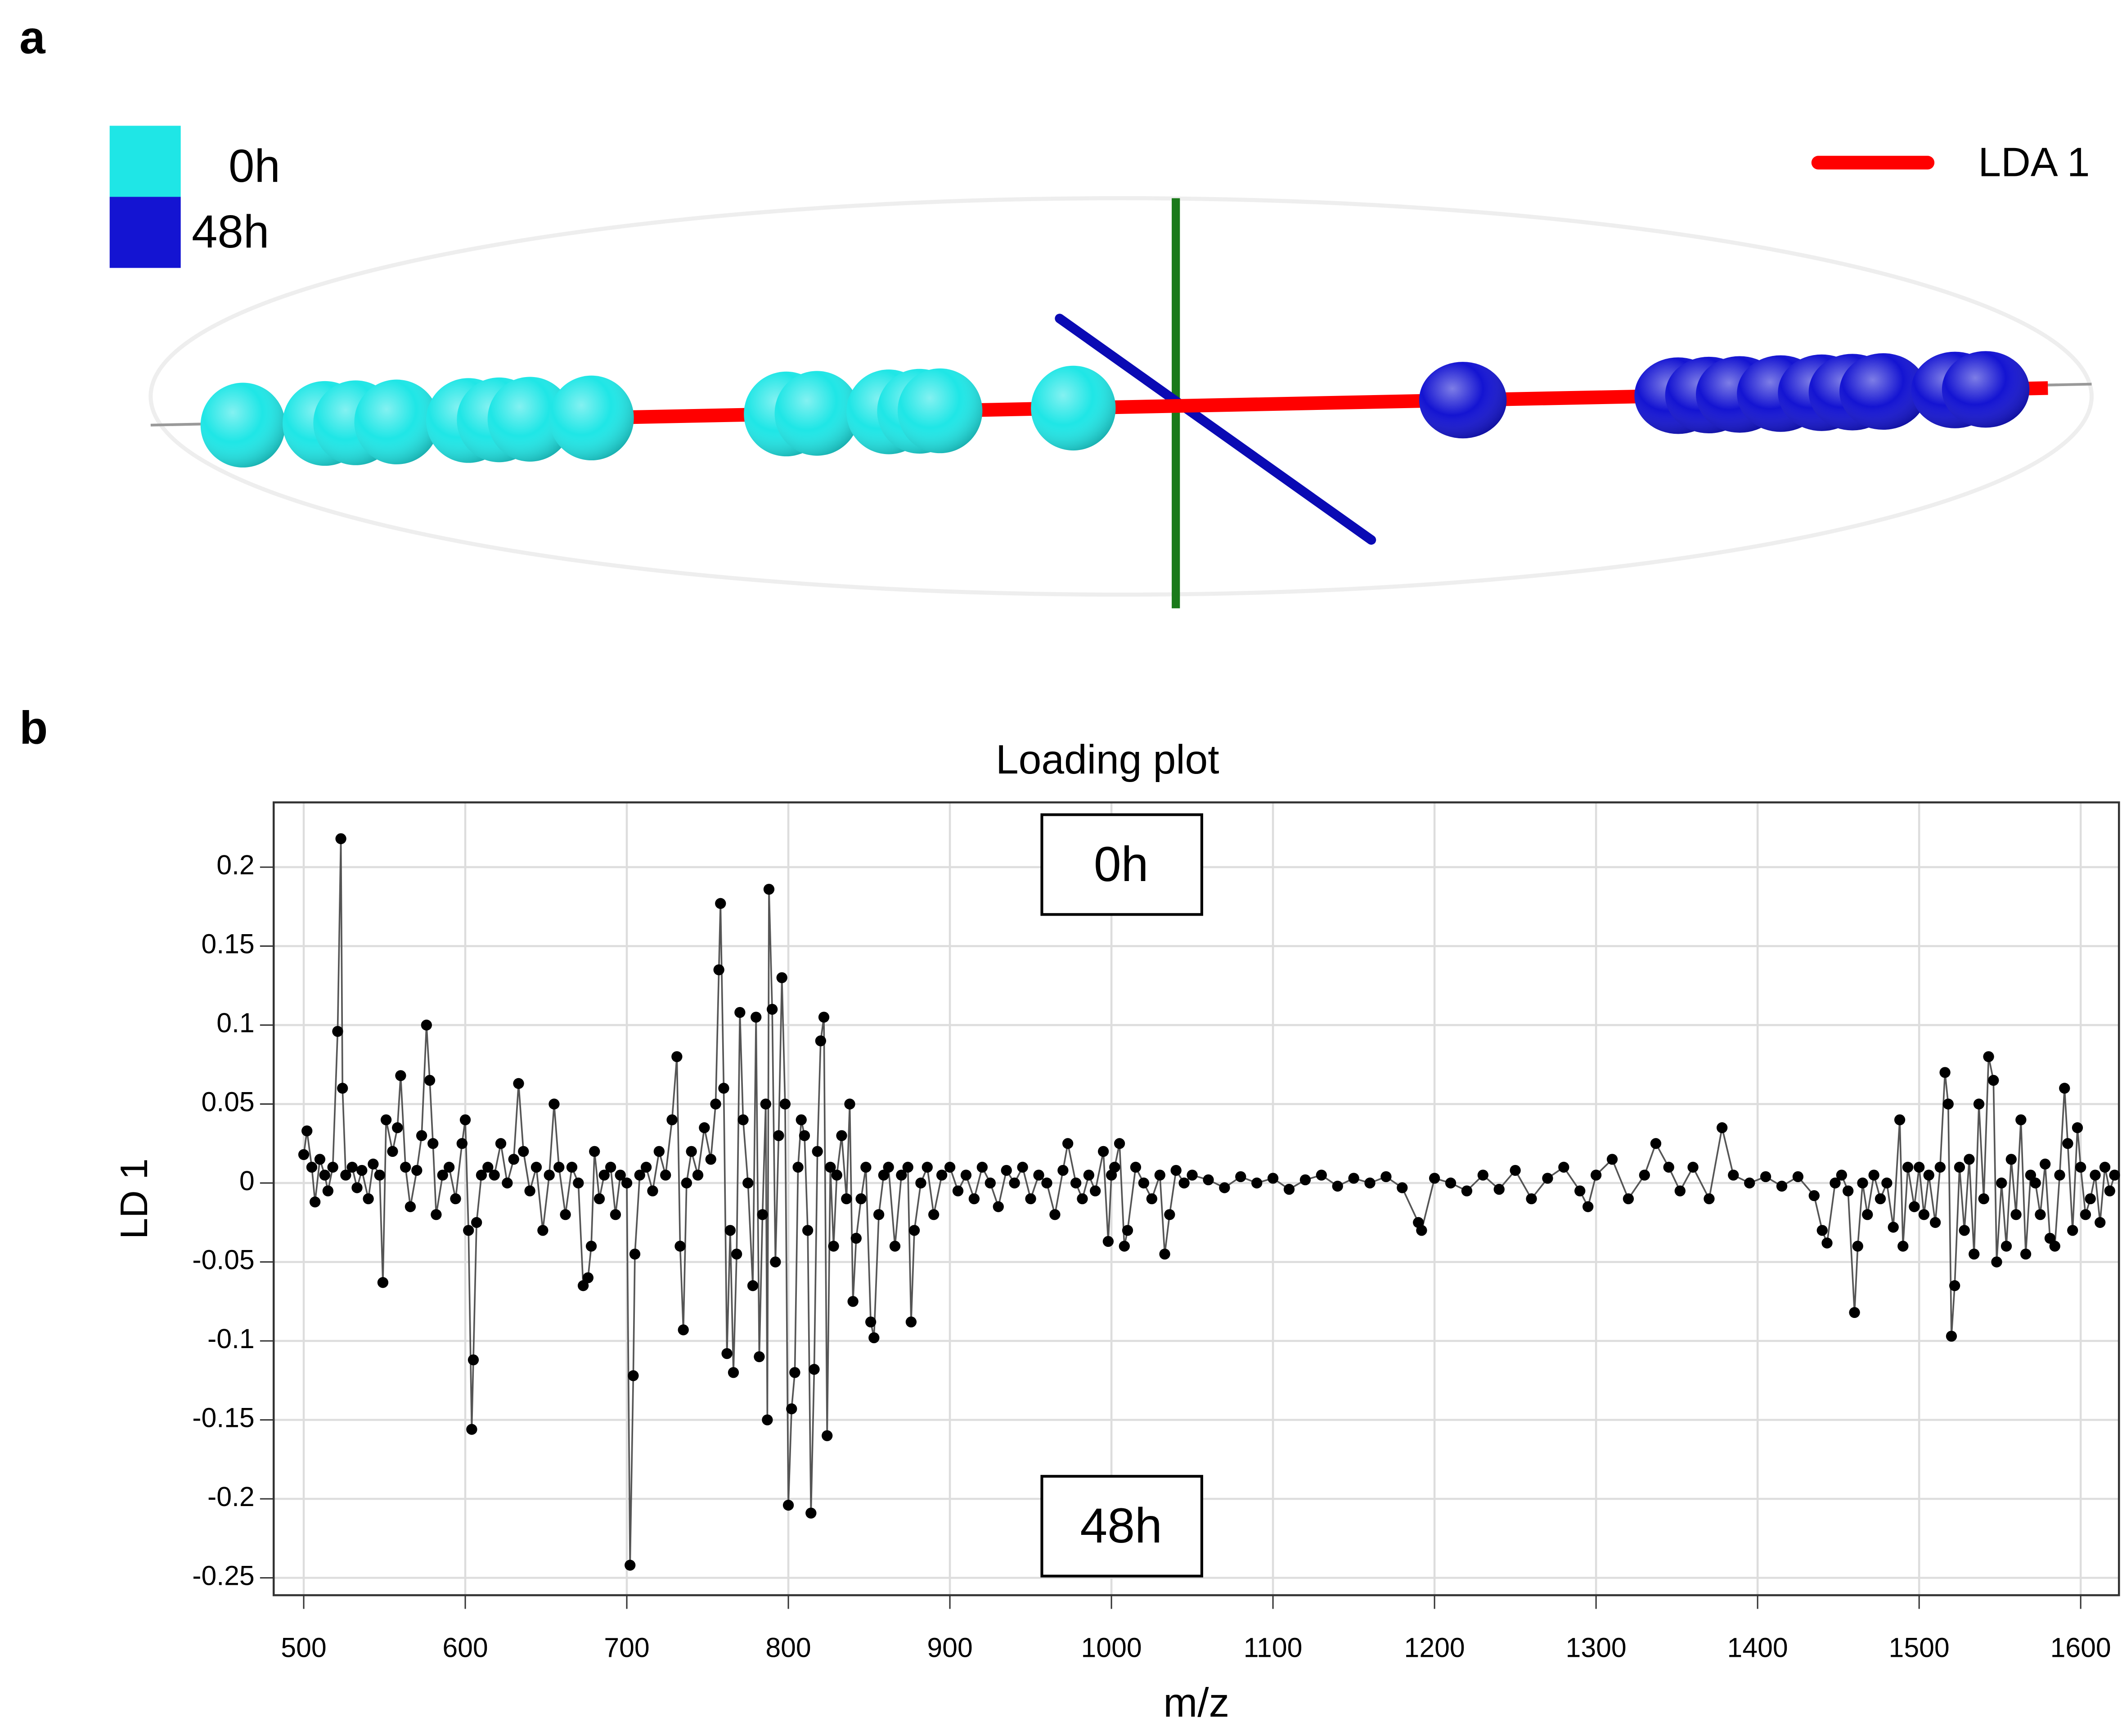  Describe the element at coordinates (2034, 162) in the screenshot. I see `legend-label: LDA 1` at that location.